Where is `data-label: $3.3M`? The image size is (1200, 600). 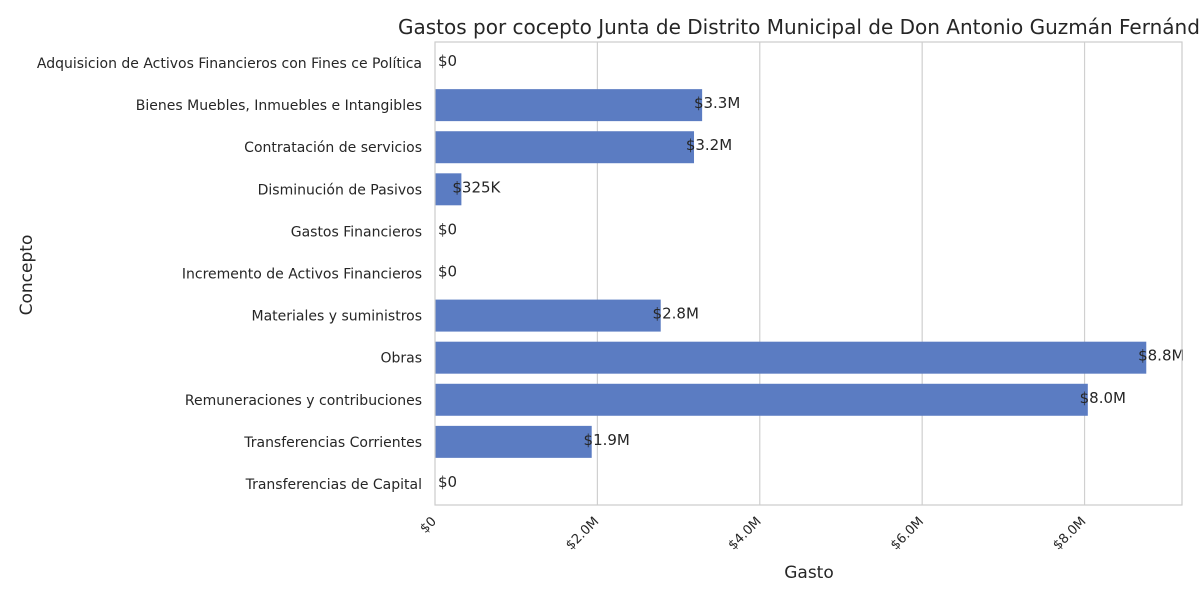
data-label: $3.3M is located at coordinates (717, 103).